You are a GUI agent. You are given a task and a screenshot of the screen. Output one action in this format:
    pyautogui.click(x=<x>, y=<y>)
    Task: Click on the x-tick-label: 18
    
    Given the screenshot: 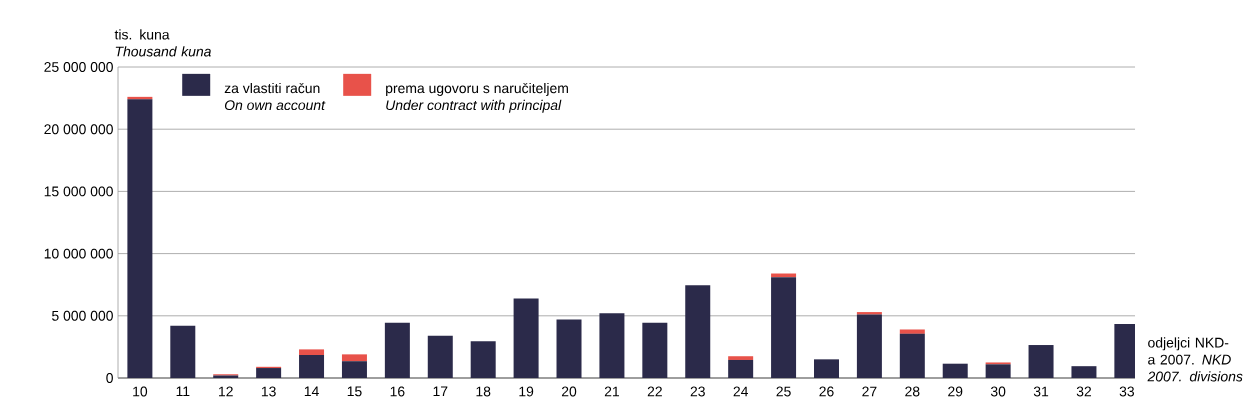 What is the action you would take?
    pyautogui.click(x=483, y=391)
    